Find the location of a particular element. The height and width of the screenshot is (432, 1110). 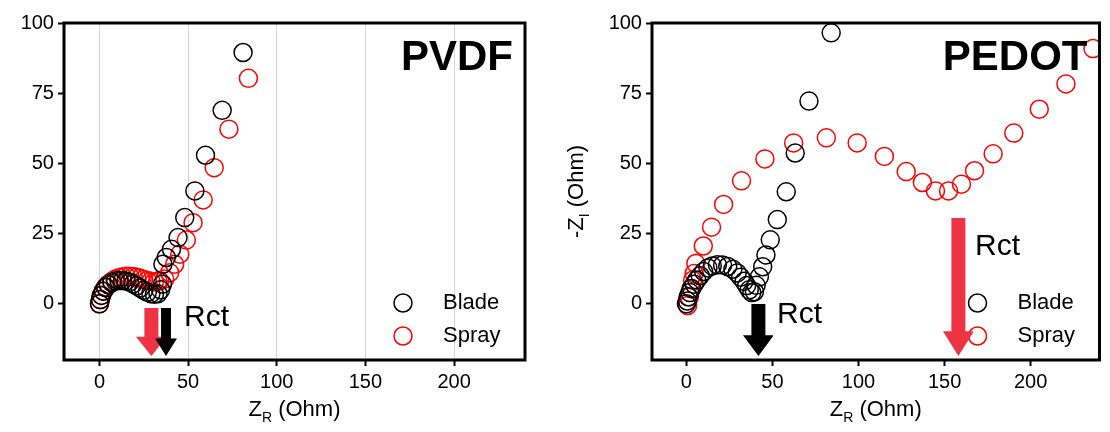

chart-title: PEDOT is located at coordinates (1015, 55).